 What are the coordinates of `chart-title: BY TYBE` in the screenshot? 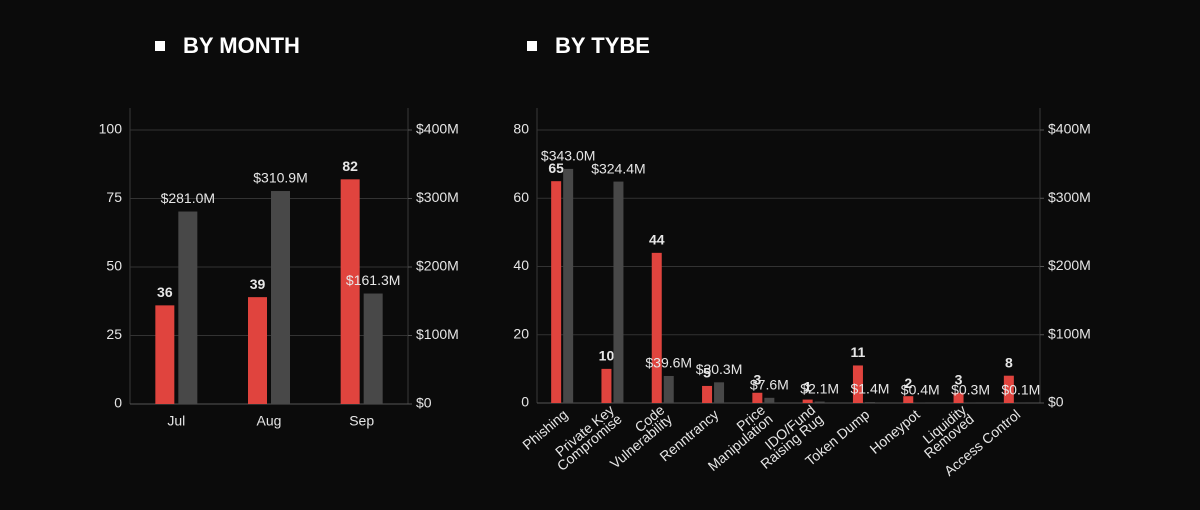 It's located at (602, 45).